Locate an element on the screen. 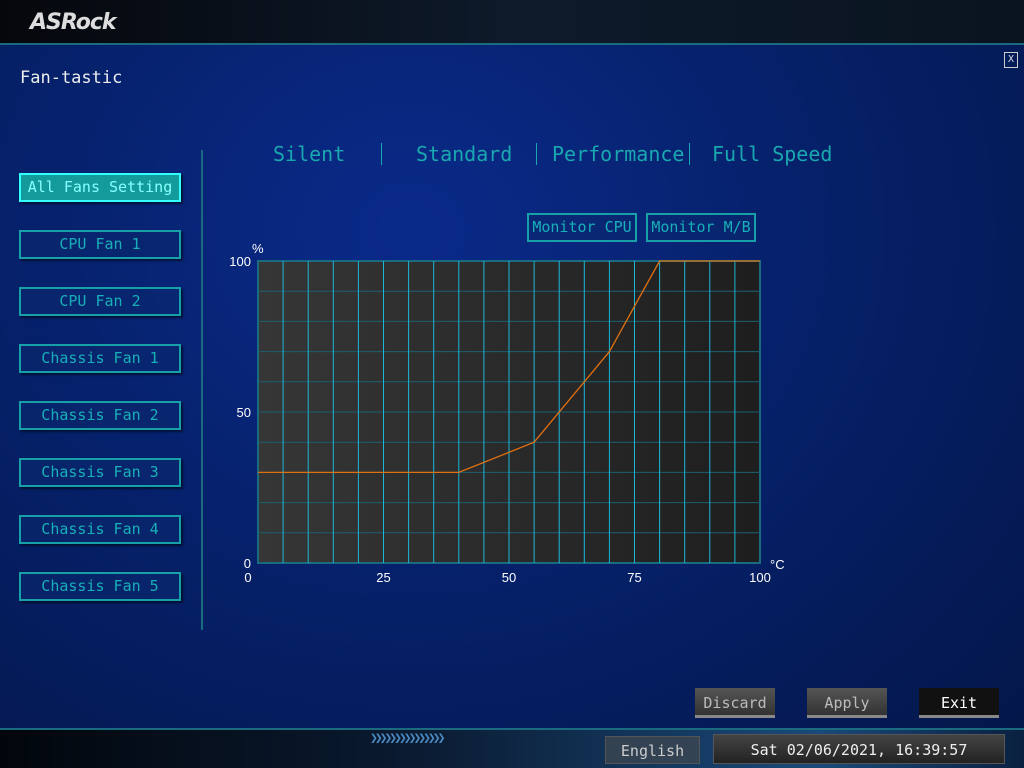 Image resolution: width=1024 pixels, height=768 pixels. x-tick-label: 50 is located at coordinates (509, 577).